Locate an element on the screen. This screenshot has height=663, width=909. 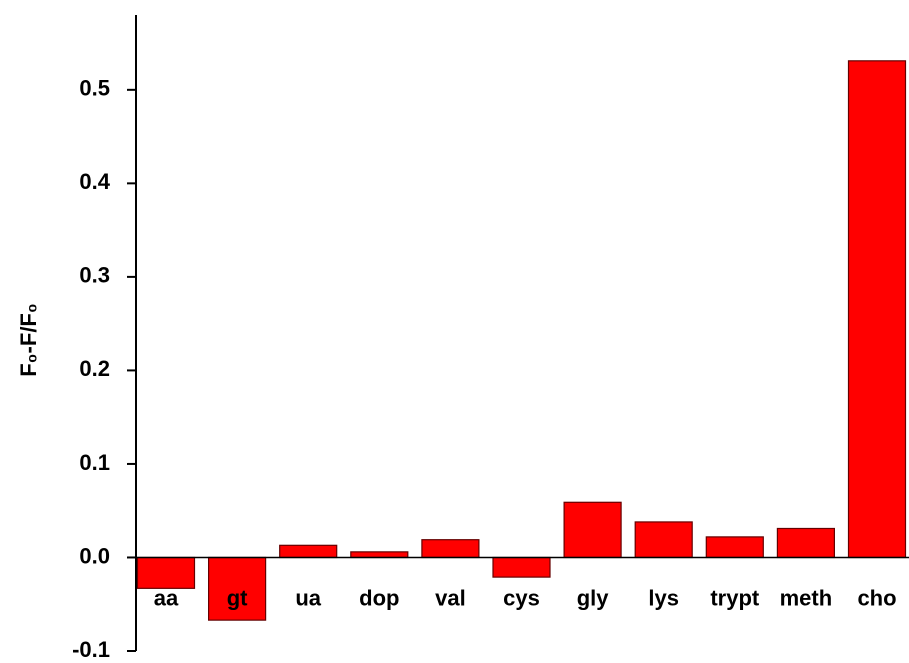
y-axis-label: F₀-F/F₀ is located at coordinates (28, 340).